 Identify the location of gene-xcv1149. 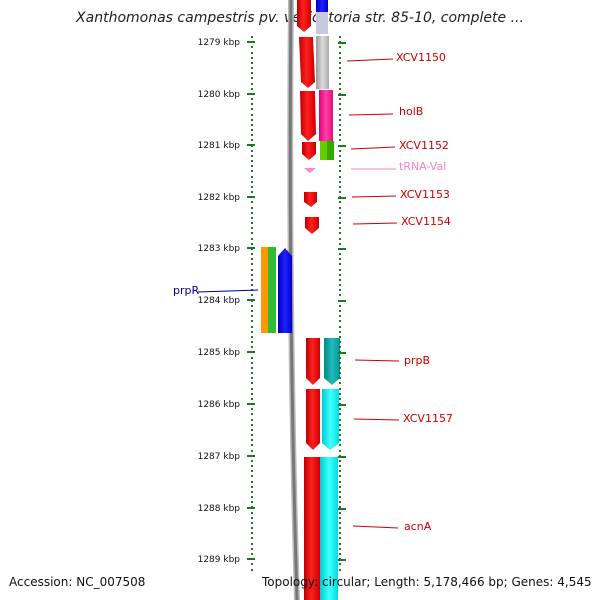
(304, 16).